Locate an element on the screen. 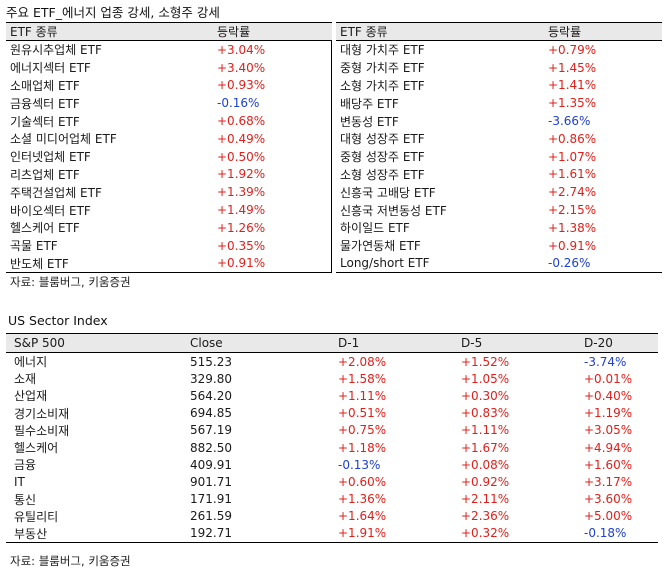 The image size is (670, 574). sector-d20: +1.60% is located at coordinates (608, 464).